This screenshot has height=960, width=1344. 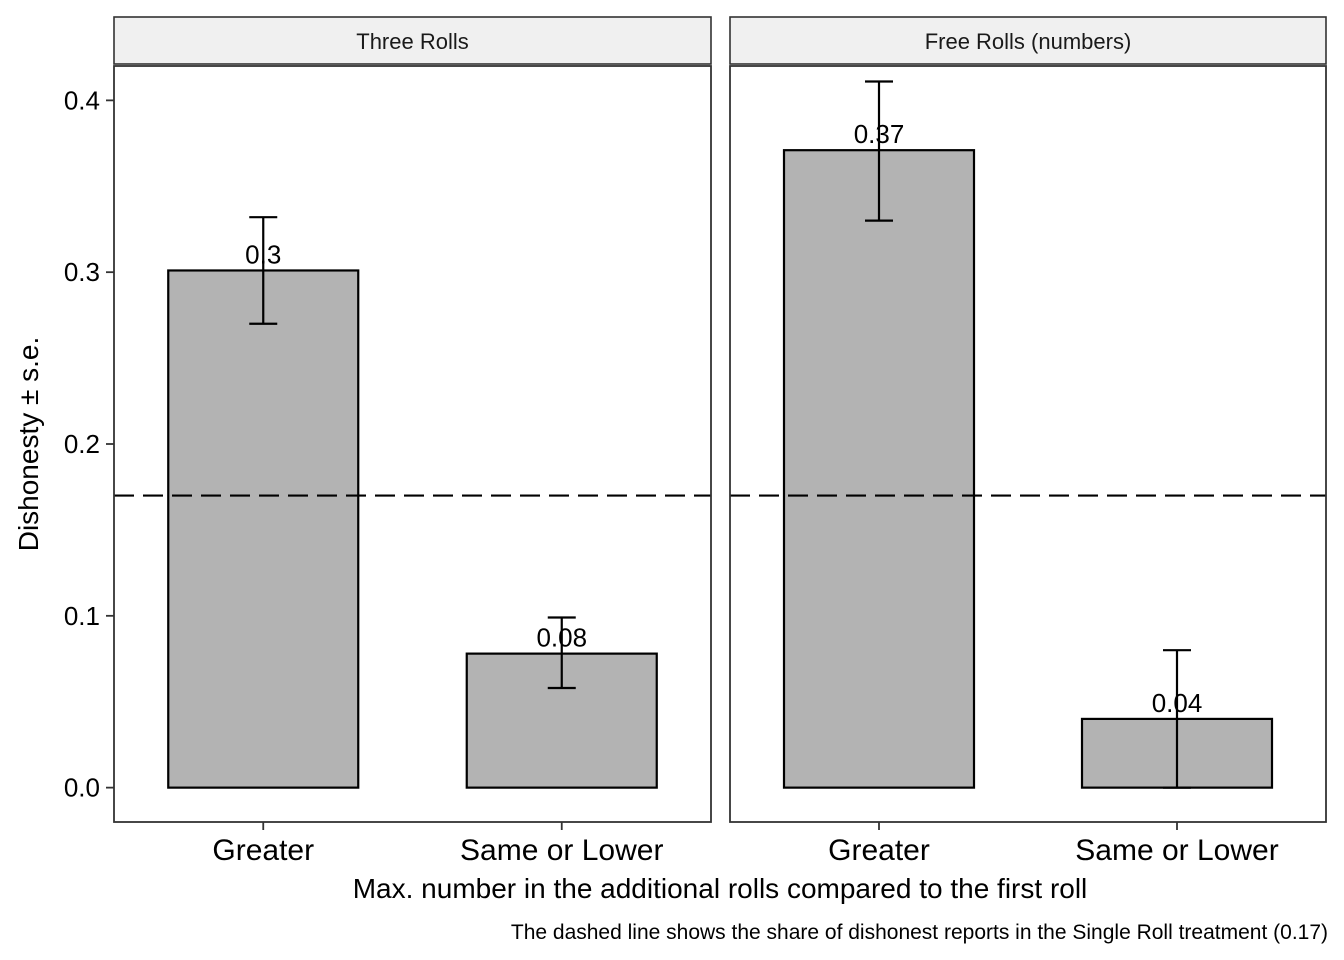 What do you see at coordinates (82, 272) in the screenshot?
I see `y-tick-label: 0.3` at bounding box center [82, 272].